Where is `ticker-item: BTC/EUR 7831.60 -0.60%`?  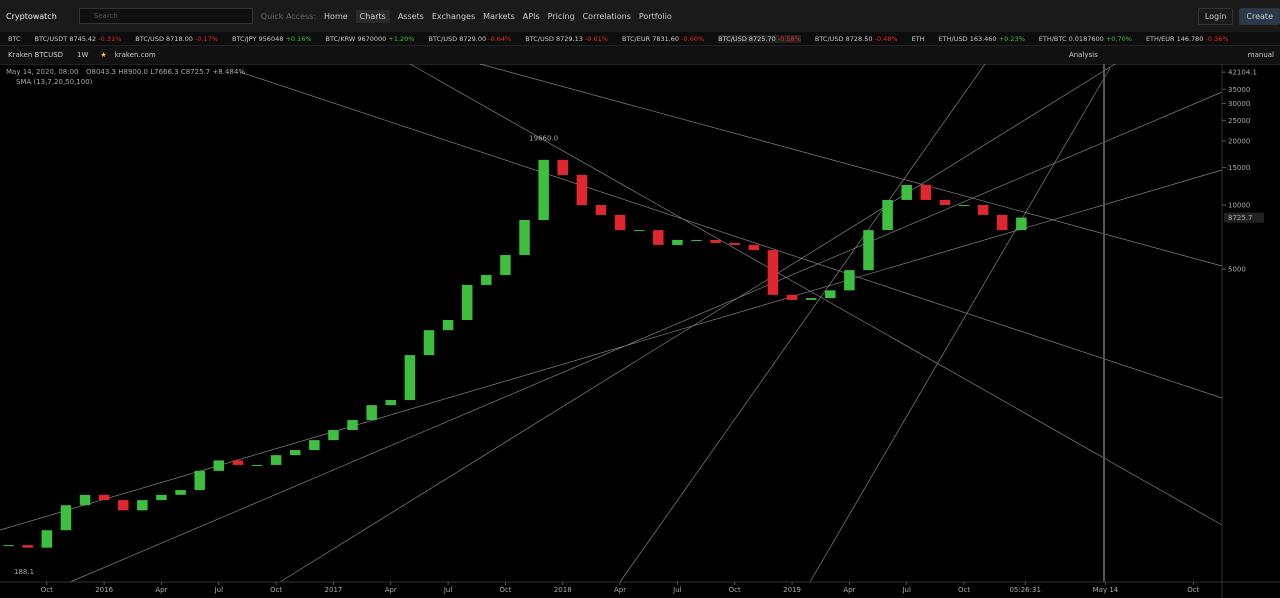 ticker-item: BTC/EUR 7831.60 -0.60% is located at coordinates (663, 39).